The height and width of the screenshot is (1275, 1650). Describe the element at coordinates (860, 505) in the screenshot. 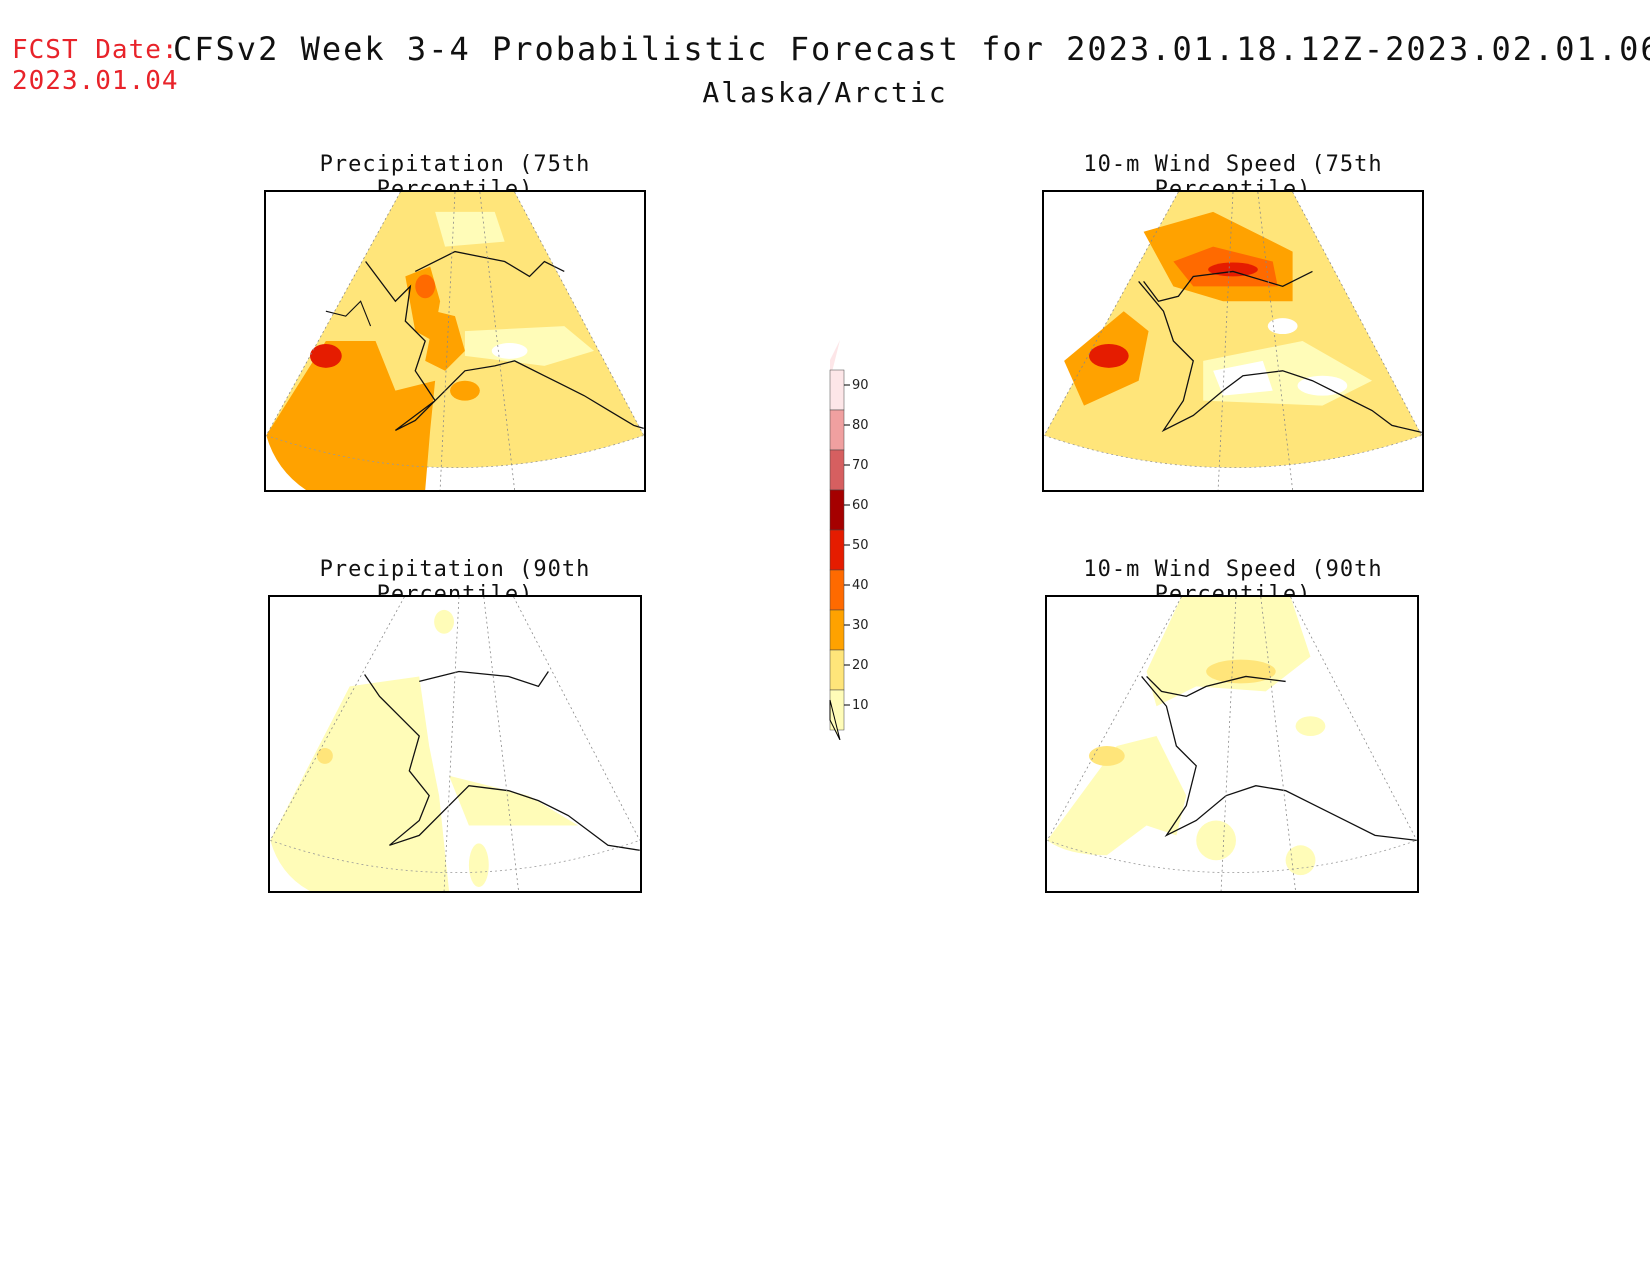

I see `colorbar-label-60: 60` at that location.